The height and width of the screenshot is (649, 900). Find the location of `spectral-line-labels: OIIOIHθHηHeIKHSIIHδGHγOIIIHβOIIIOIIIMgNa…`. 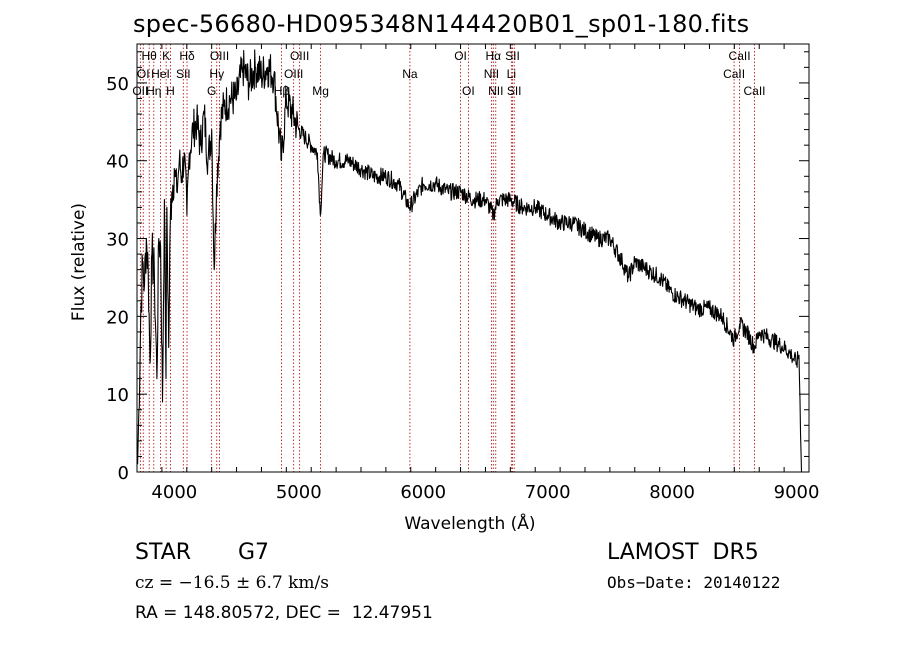

spectral-line-labels: OIIOIHθHηHeIKHSIIHδGHγOIIIHβOIIIOIIIMgNa… is located at coordinates (448, 73).